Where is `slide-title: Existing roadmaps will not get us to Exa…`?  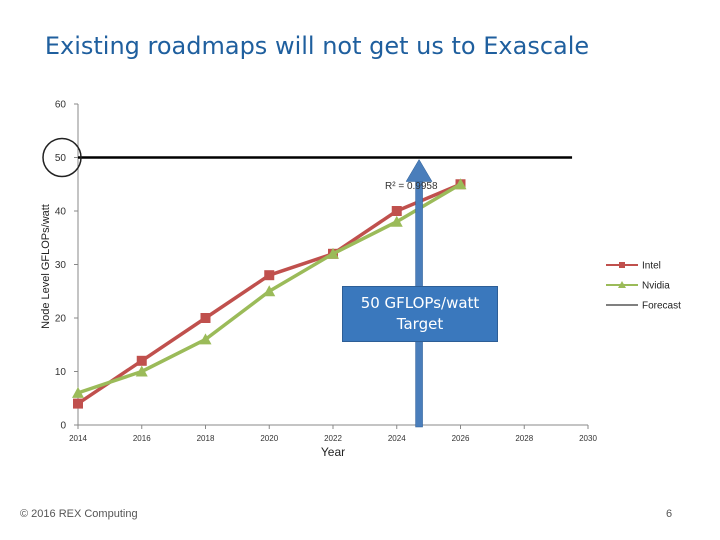
slide-title: Existing roadmaps will not get us to Exa… is located at coordinates (317, 46).